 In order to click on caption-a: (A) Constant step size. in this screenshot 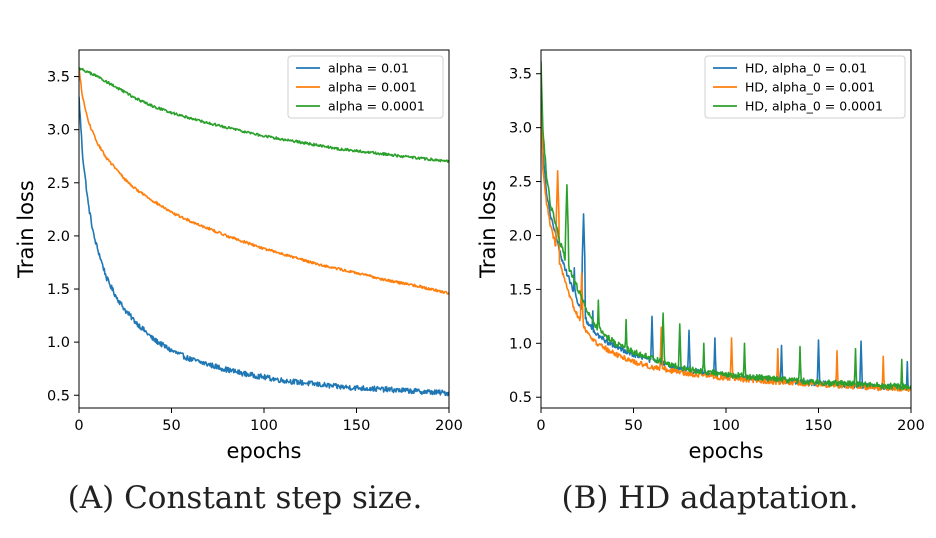, I will do `click(245, 498)`.